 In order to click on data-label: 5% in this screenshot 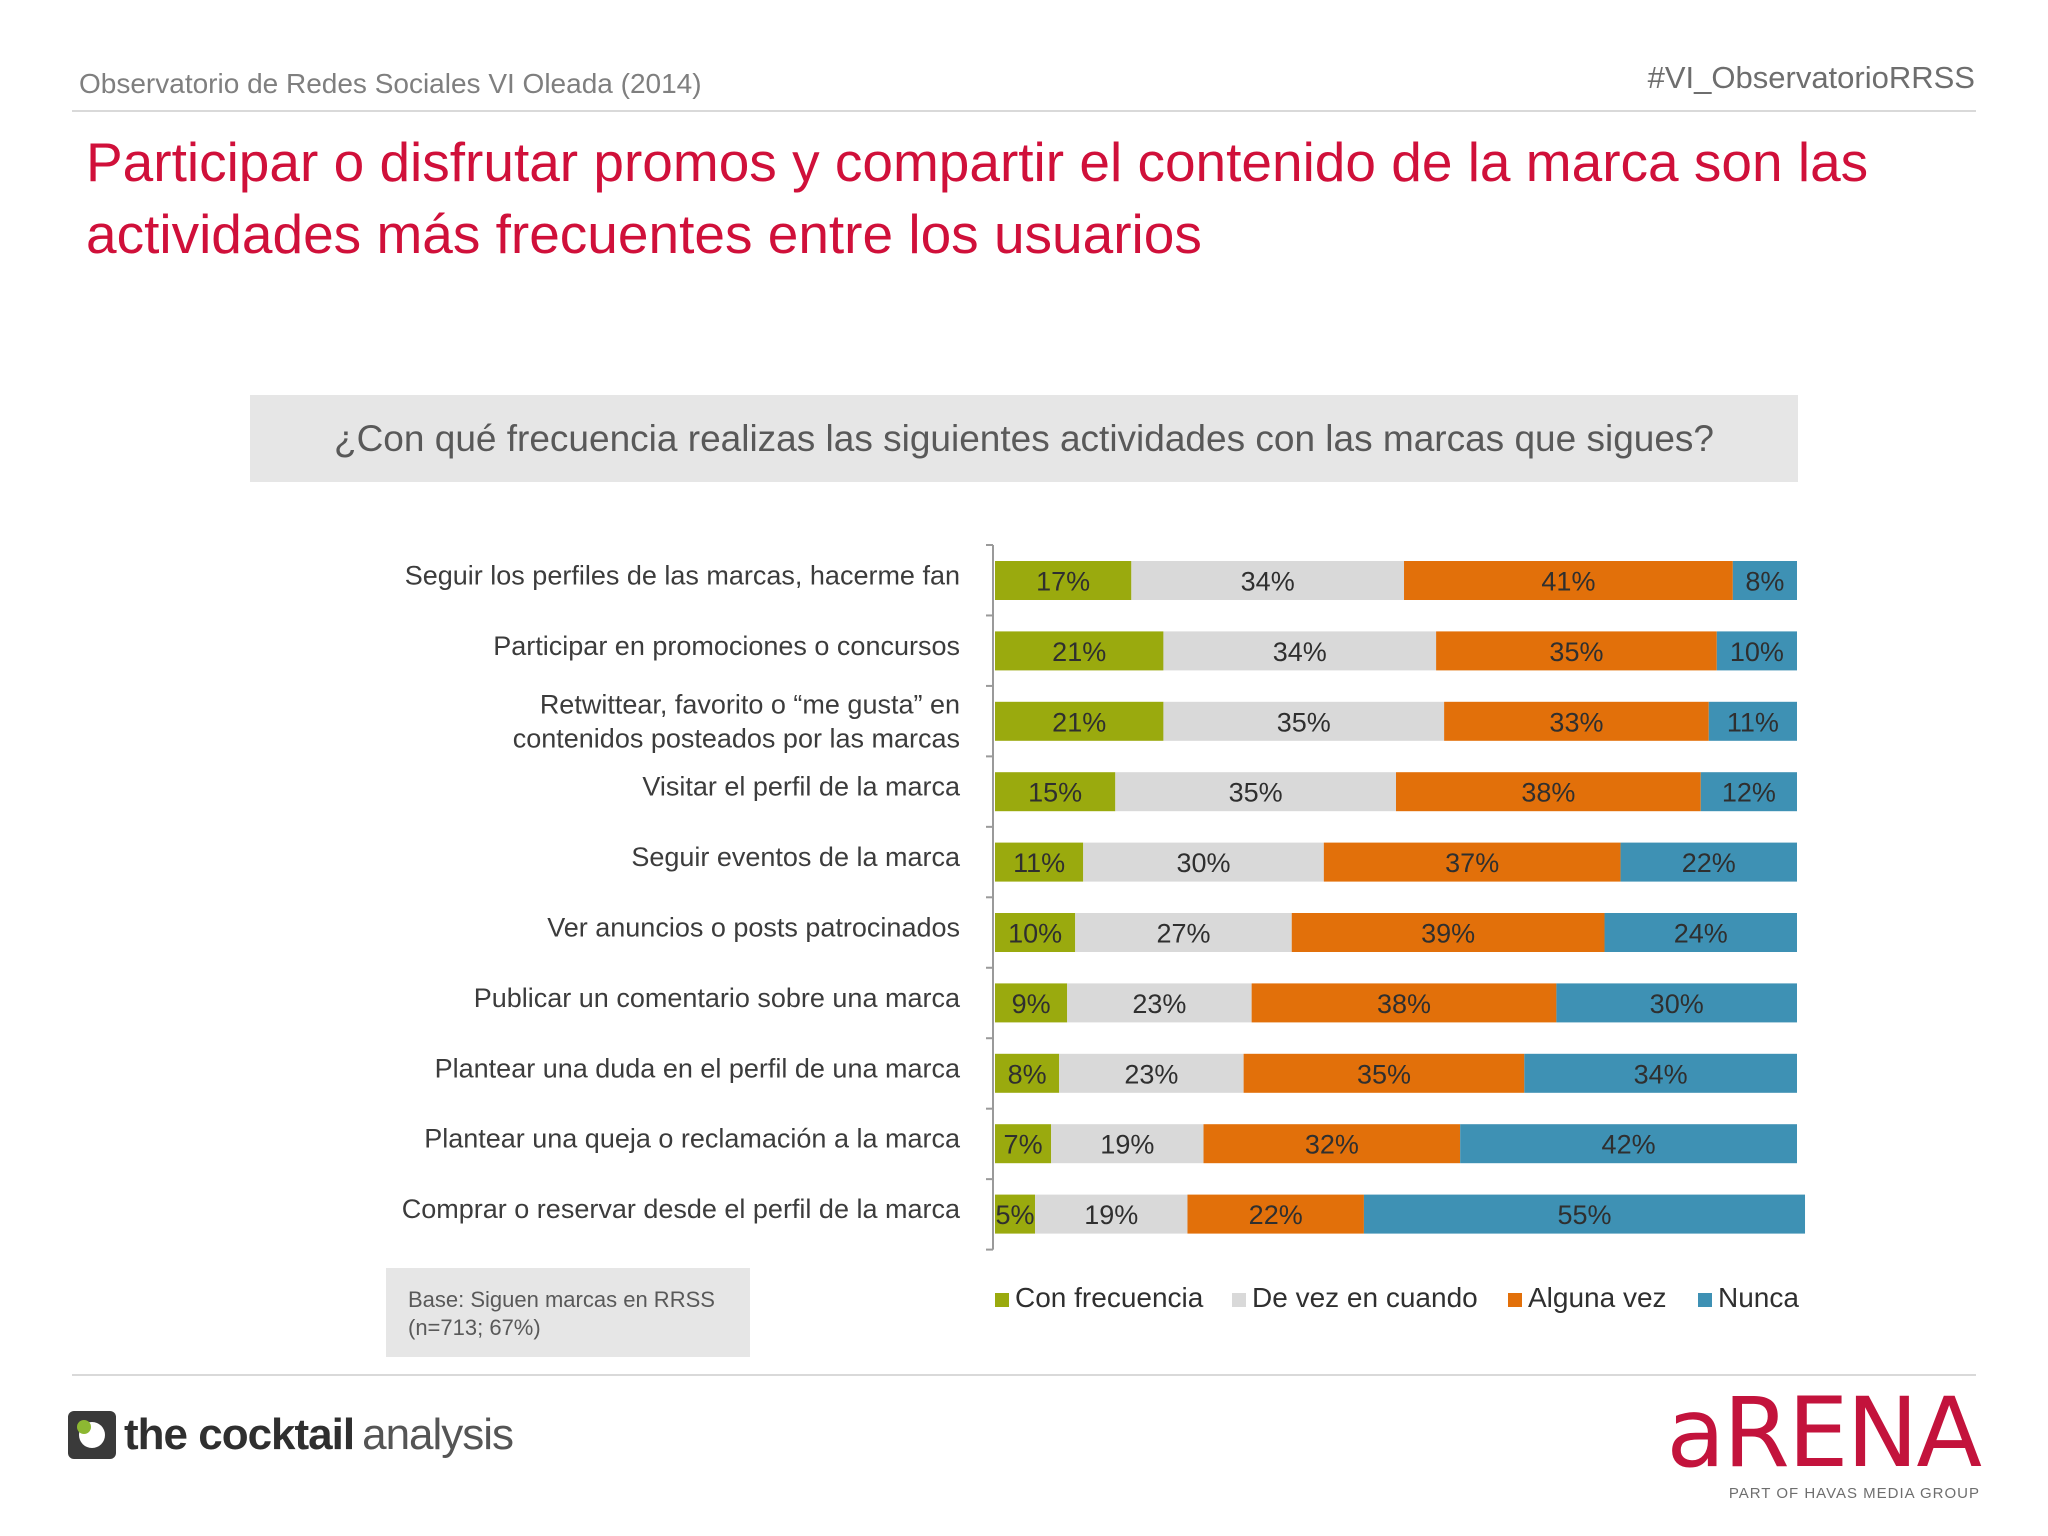, I will do `click(1015, 1215)`.